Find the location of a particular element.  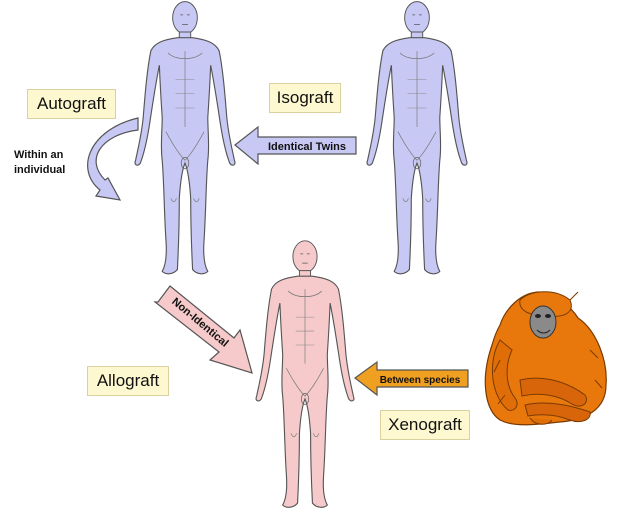

xenograft-label: Xenograft is located at coordinates (425, 425).